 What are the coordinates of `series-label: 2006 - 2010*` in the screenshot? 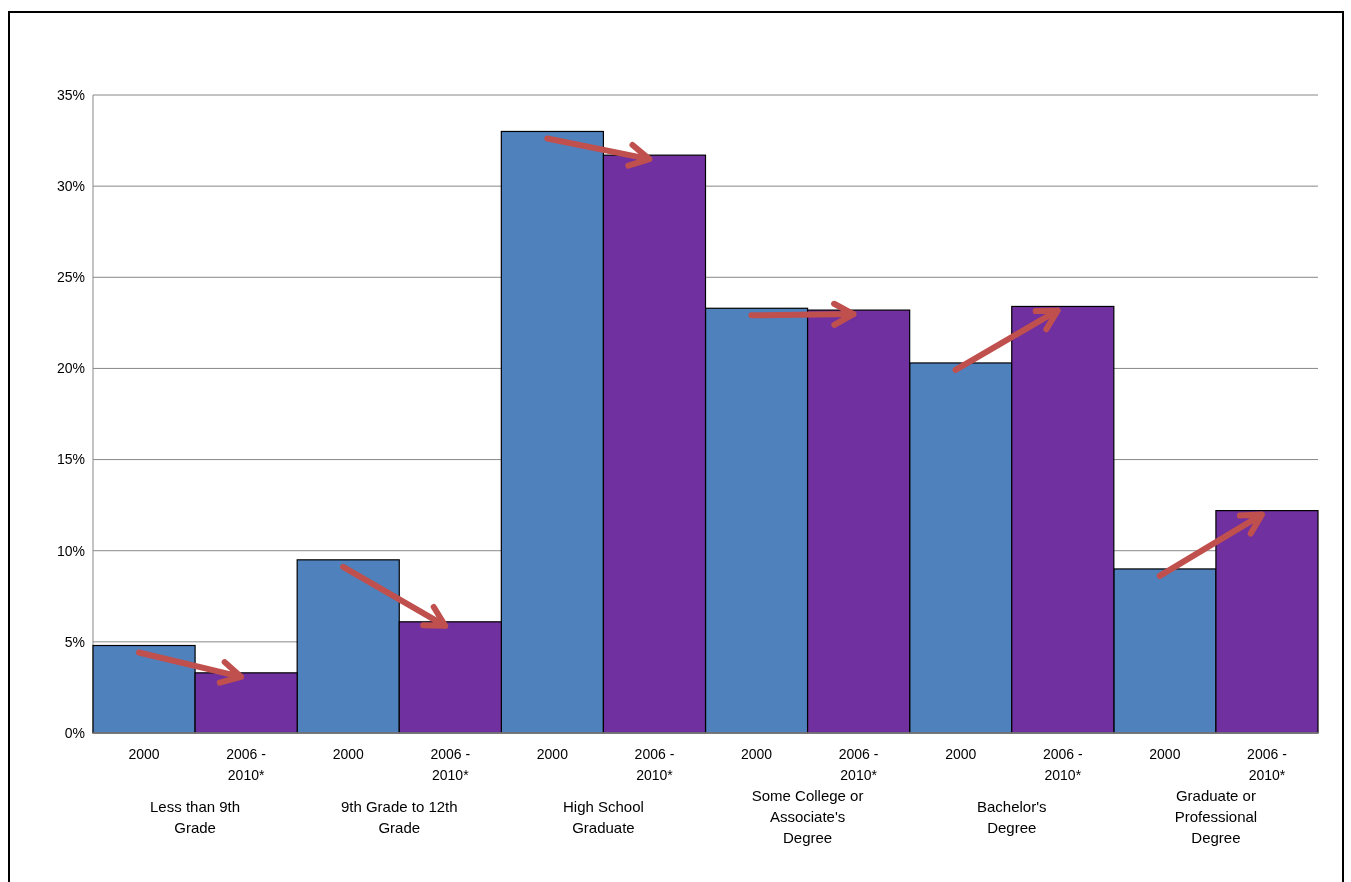 It's located at (246, 764).